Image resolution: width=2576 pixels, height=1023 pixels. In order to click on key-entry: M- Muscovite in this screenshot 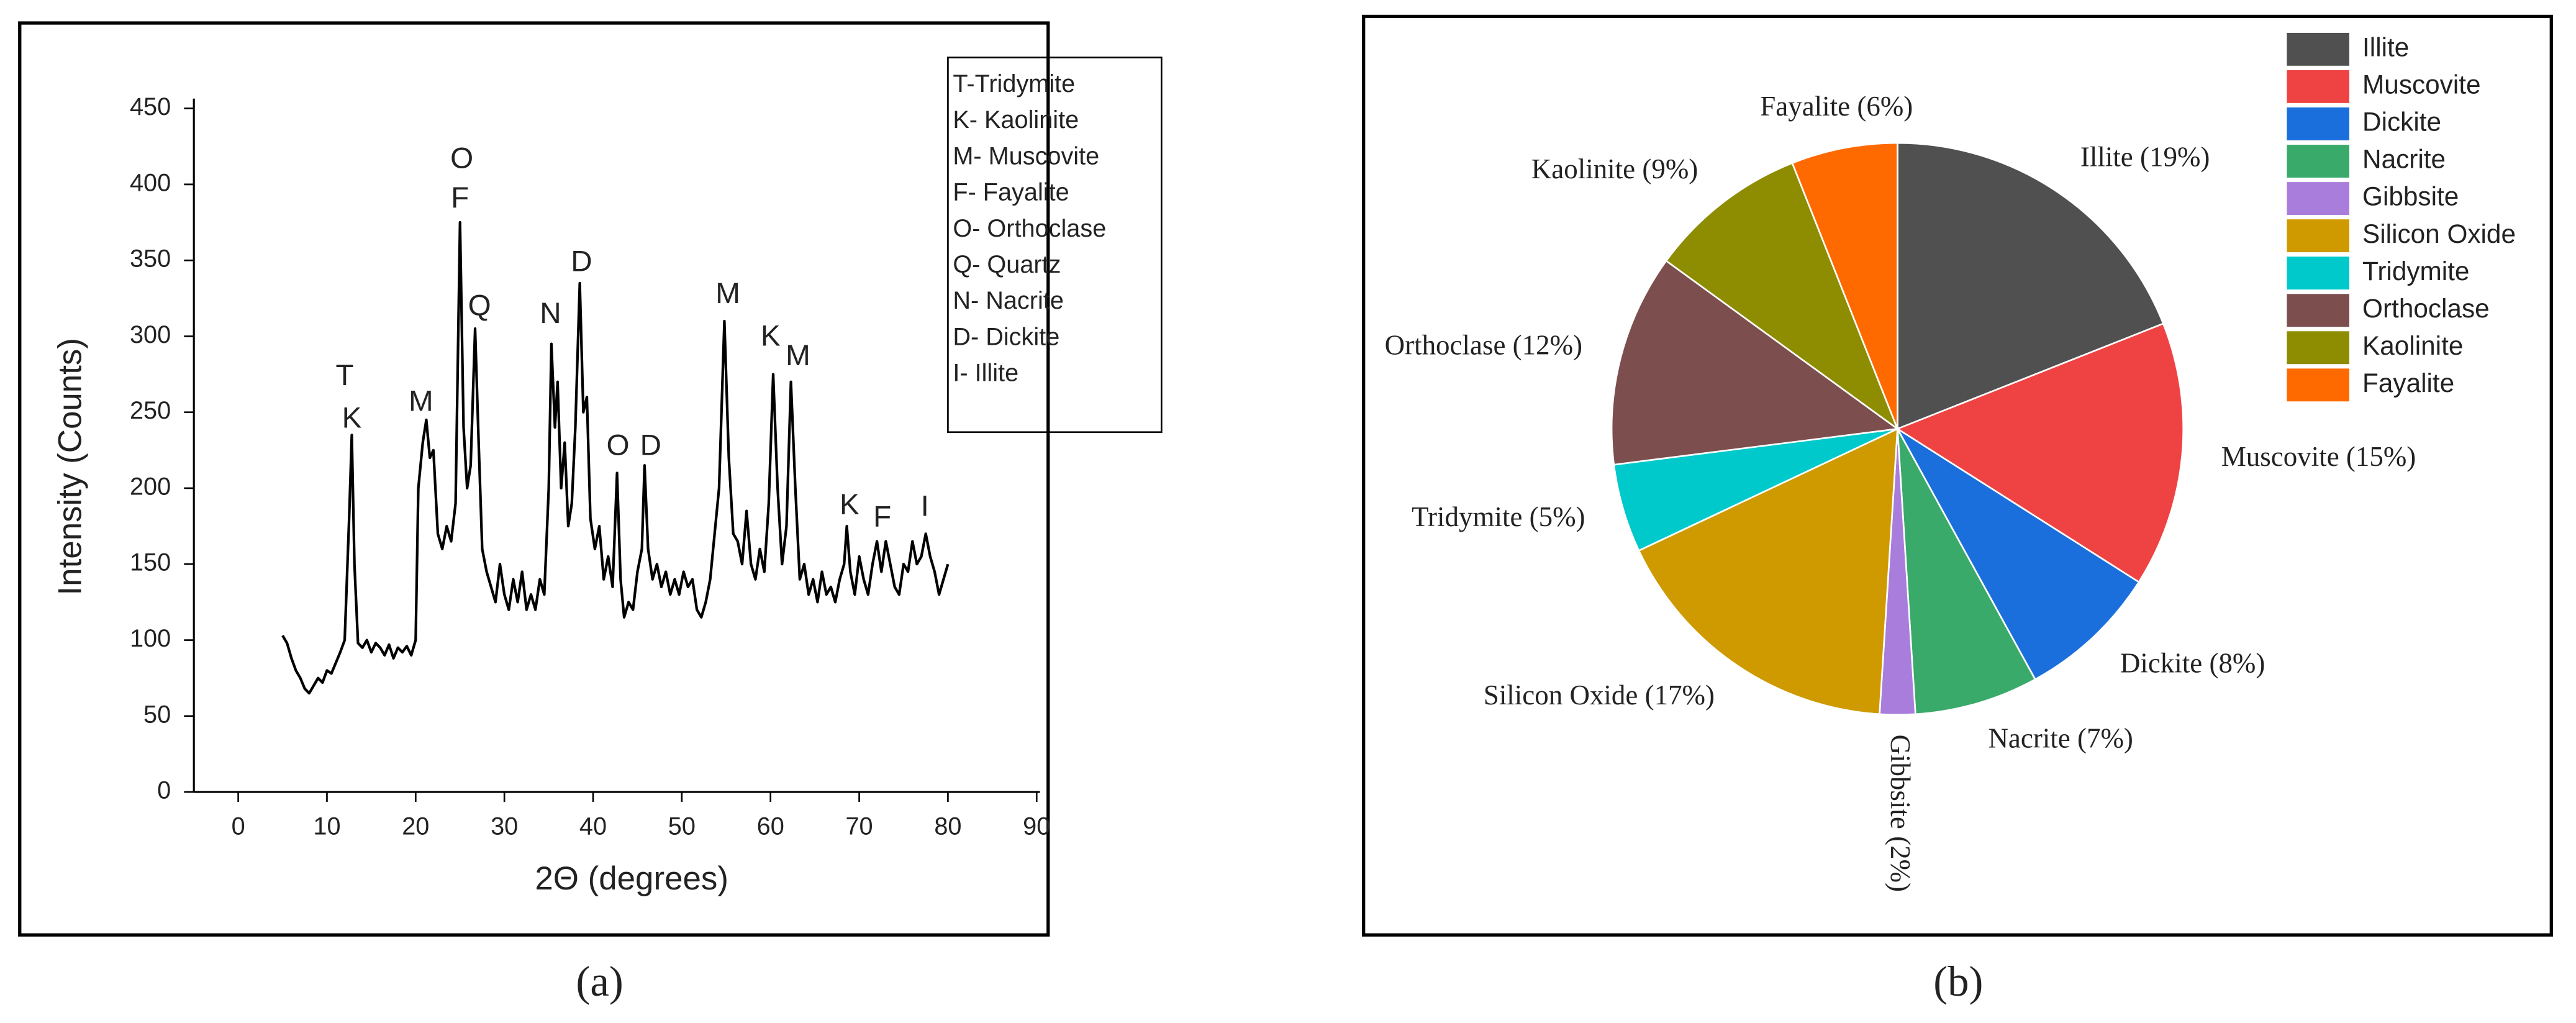, I will do `click(1026, 156)`.